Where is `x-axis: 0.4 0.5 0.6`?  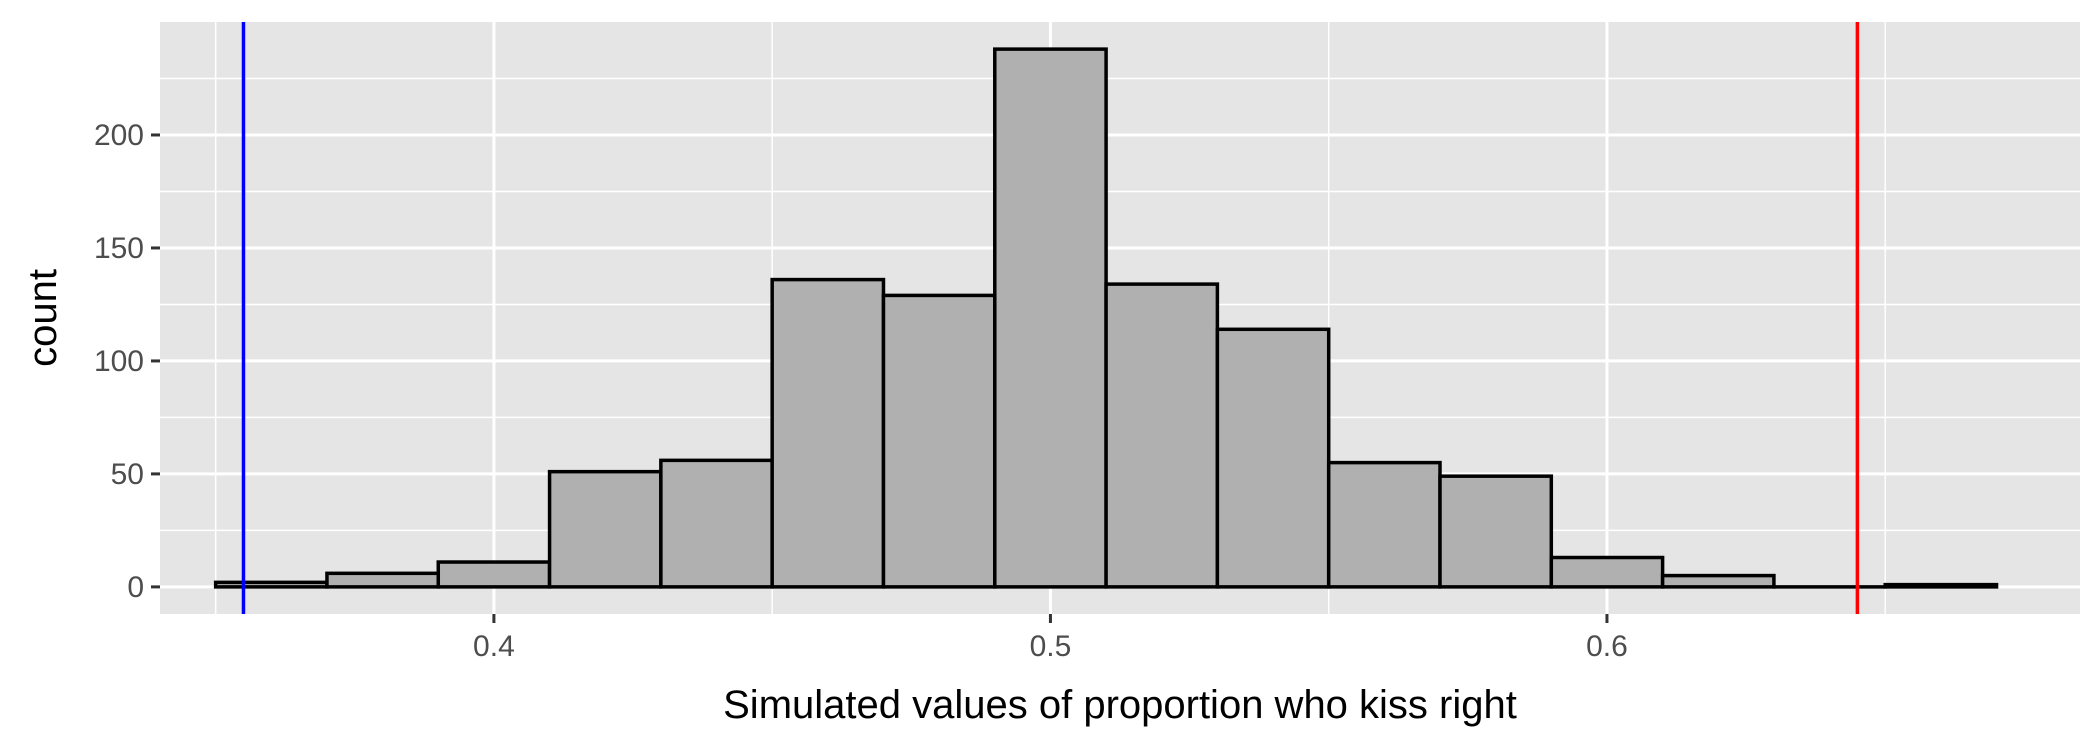 x-axis: 0.4 0.5 0.6 is located at coordinates (1050, 638).